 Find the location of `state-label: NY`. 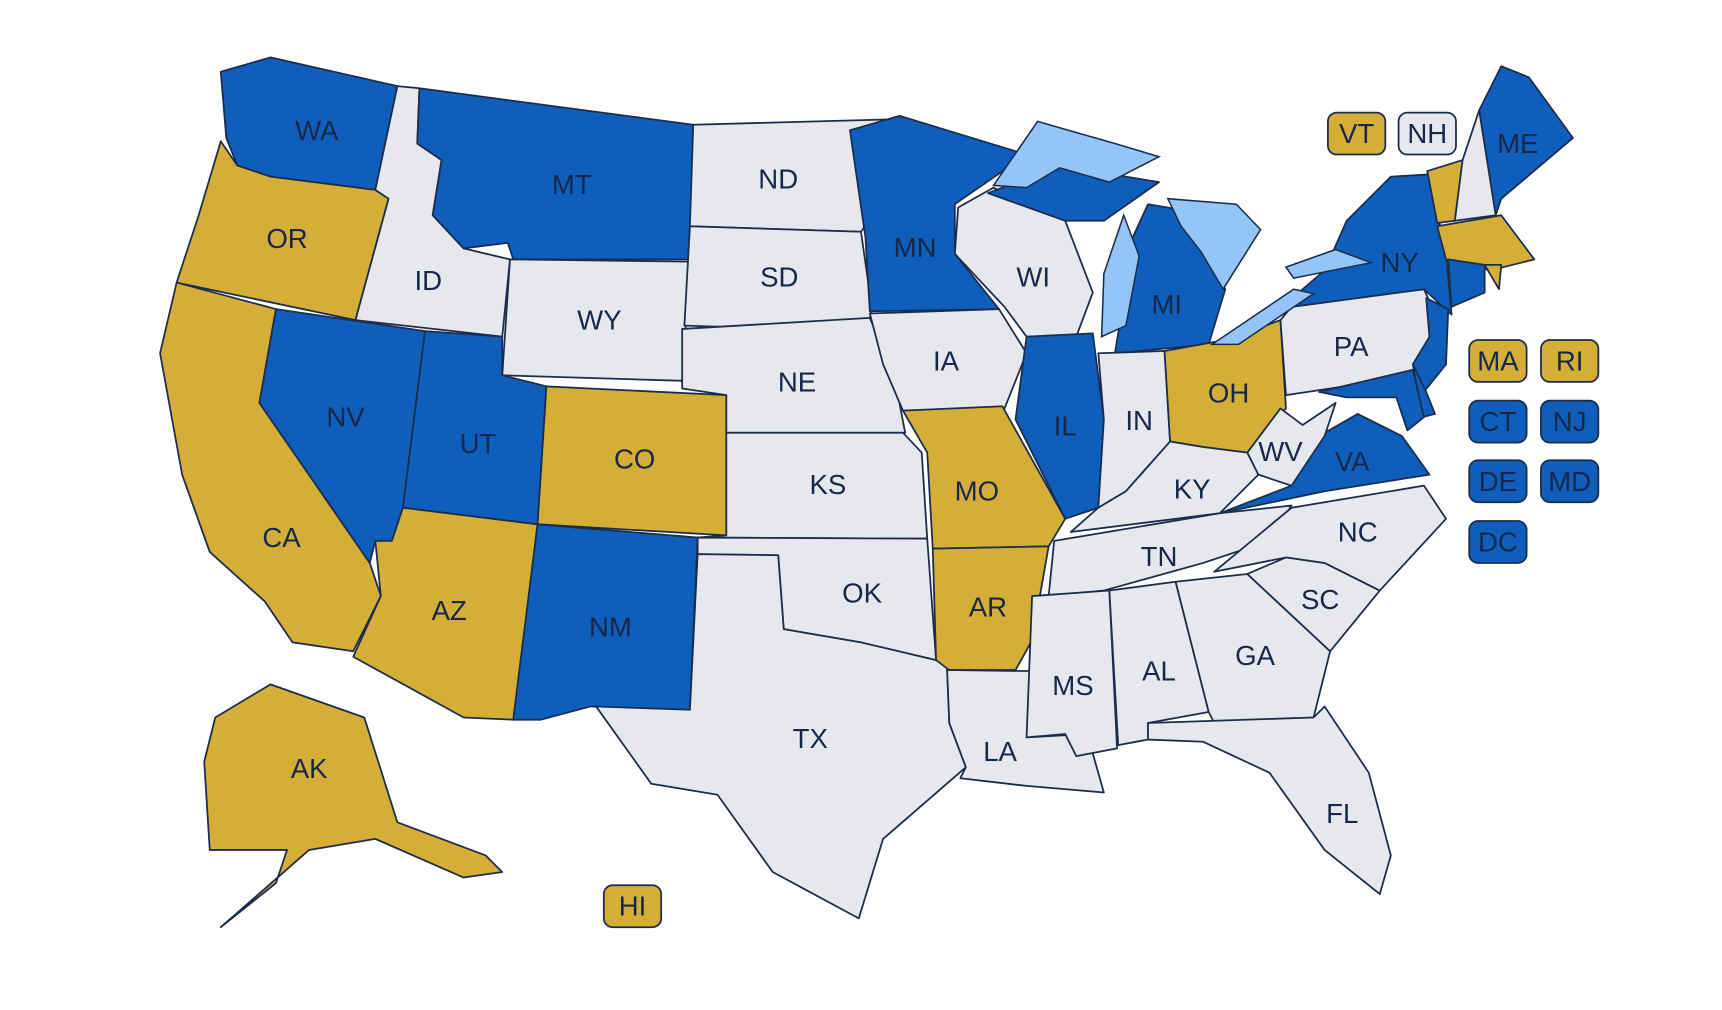

state-label: NY is located at coordinates (1400, 262).